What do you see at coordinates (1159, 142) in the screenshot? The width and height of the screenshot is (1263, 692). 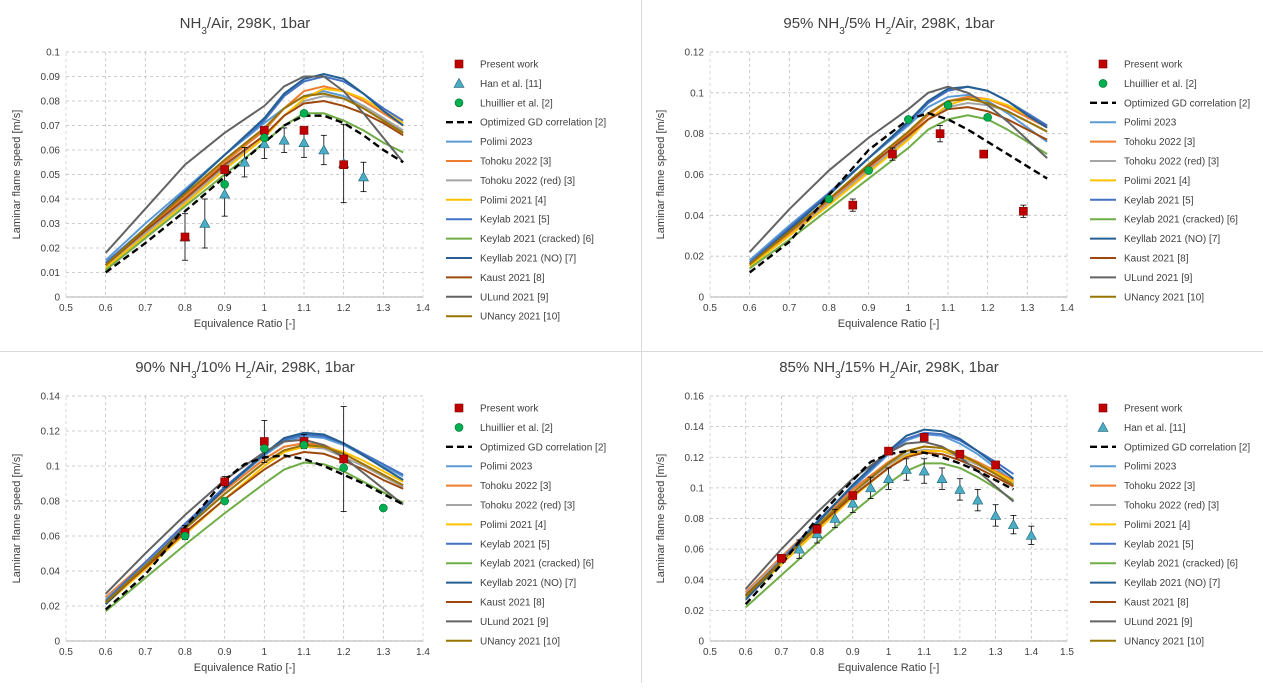 I see `legend-label: Tohoku 2022 [3]` at bounding box center [1159, 142].